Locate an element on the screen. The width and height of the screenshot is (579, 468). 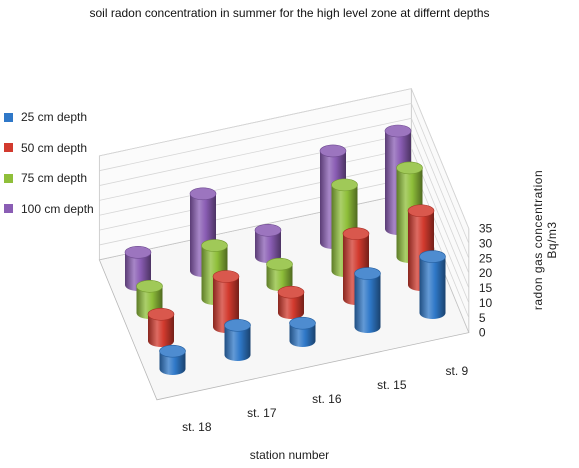
bar-25-cm-depth-st15 is located at coordinates (367, 300).